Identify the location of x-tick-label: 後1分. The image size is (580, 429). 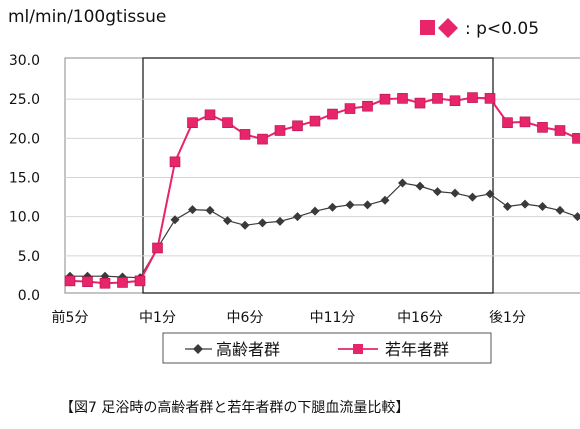
(507, 318).